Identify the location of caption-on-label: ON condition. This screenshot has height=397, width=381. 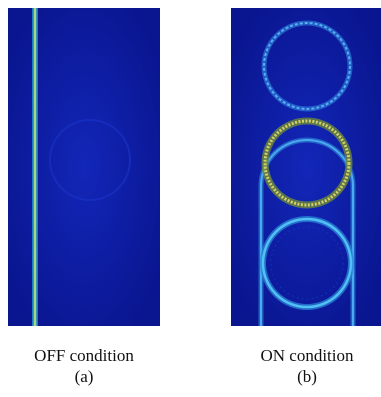
(307, 355).